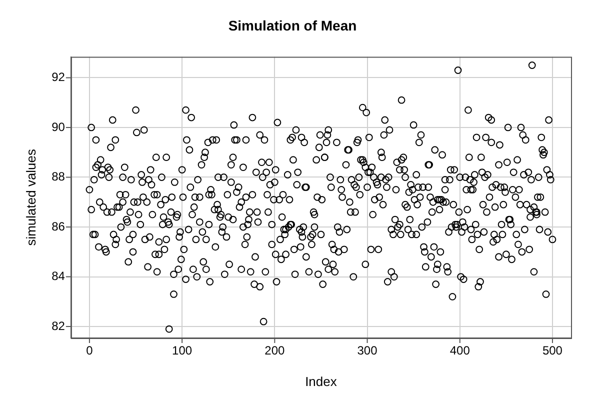  What do you see at coordinates (59, 127) in the screenshot?
I see `y-tick-label: 90` at bounding box center [59, 127].